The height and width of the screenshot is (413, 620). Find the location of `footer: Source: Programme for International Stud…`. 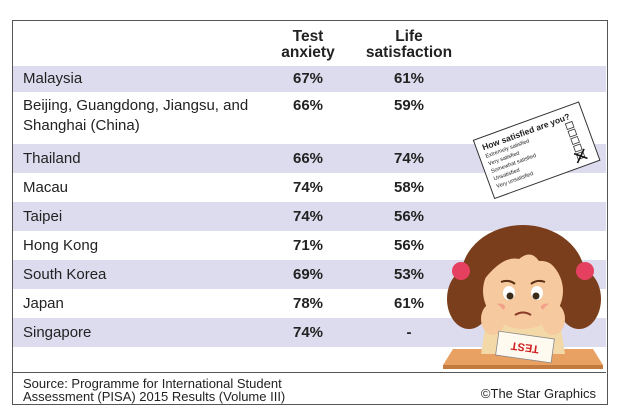

footer: Source: Programme for International Stud… is located at coordinates (309, 388).